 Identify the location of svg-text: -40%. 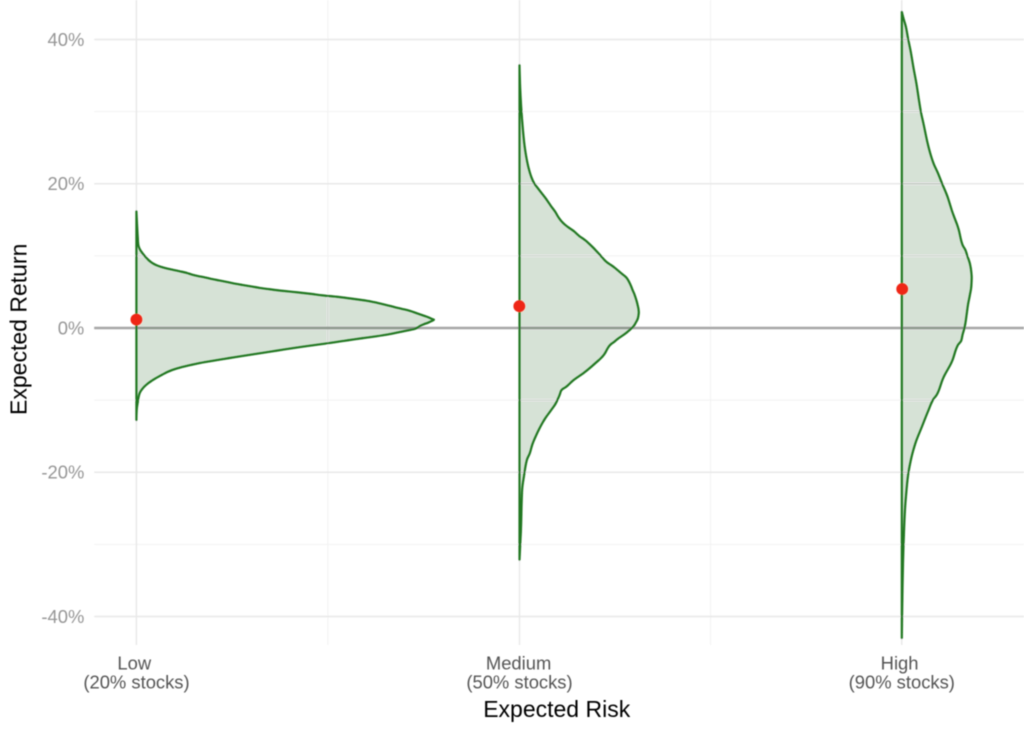
(62, 616).